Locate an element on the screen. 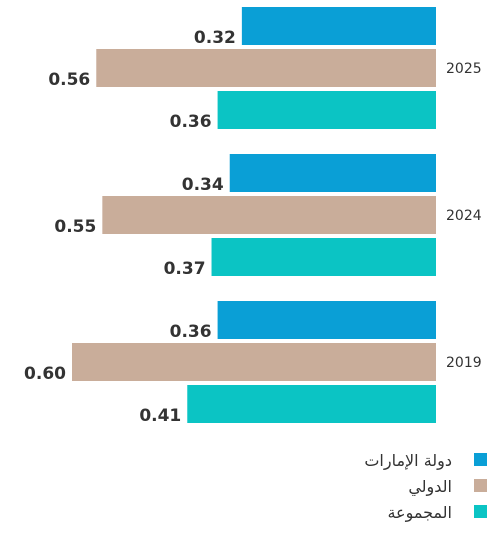 The width and height of the screenshot is (489, 551). category-label: 2019 is located at coordinates (464, 363).